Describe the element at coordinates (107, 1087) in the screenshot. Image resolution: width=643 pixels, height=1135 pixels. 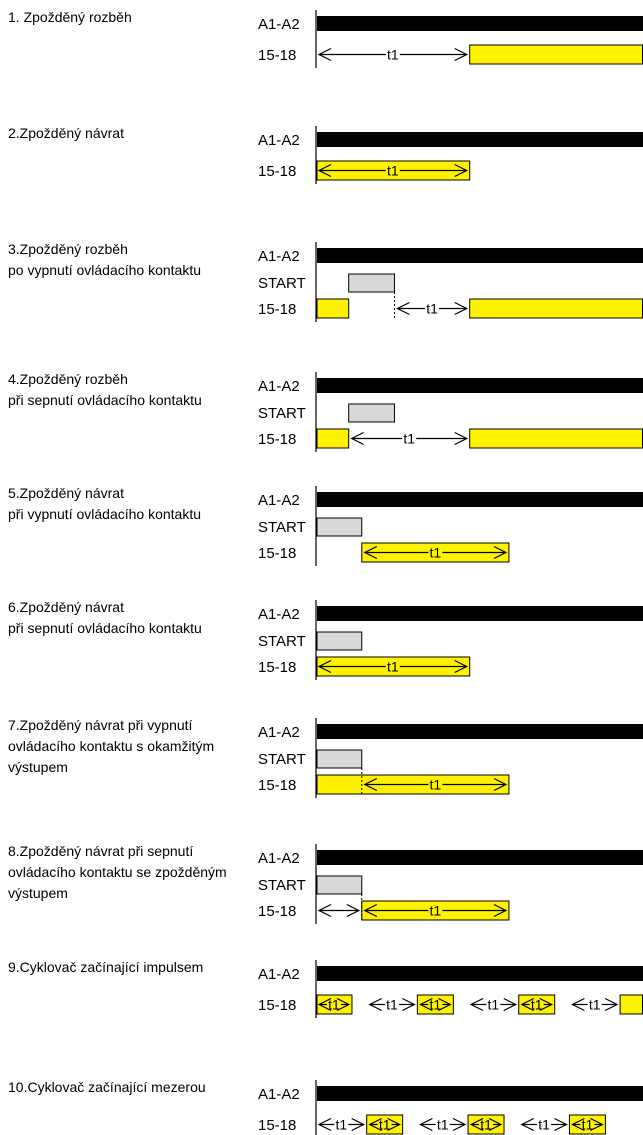
I see `mode-title: 10.Cyklovač začínající mezerou` at that location.